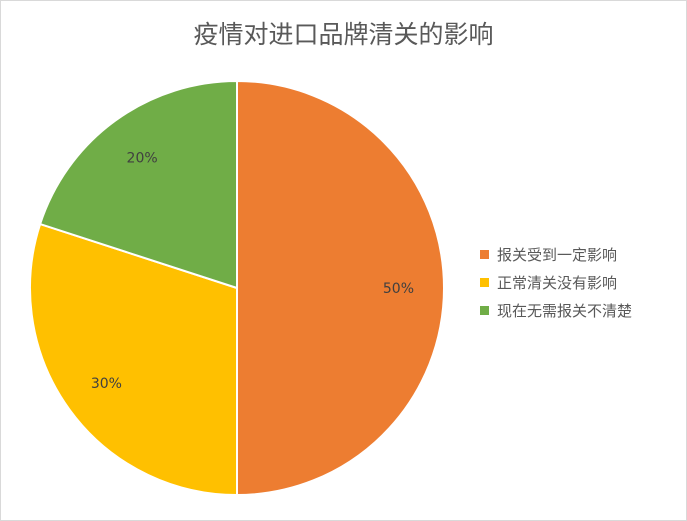 This screenshot has height=521, width=687. I want to click on chart-title: 疫情对进口品牌清关的影响, so click(343, 34).